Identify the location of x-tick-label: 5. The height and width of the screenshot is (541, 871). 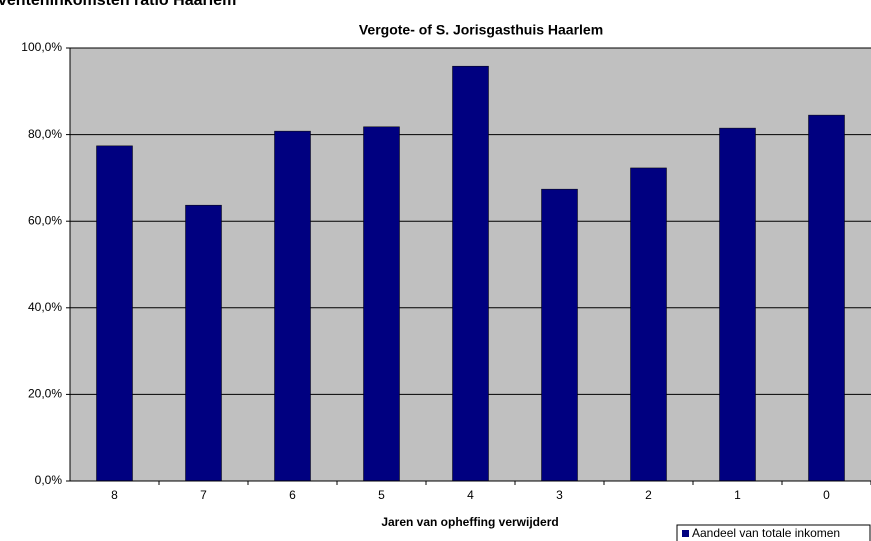
(381, 495).